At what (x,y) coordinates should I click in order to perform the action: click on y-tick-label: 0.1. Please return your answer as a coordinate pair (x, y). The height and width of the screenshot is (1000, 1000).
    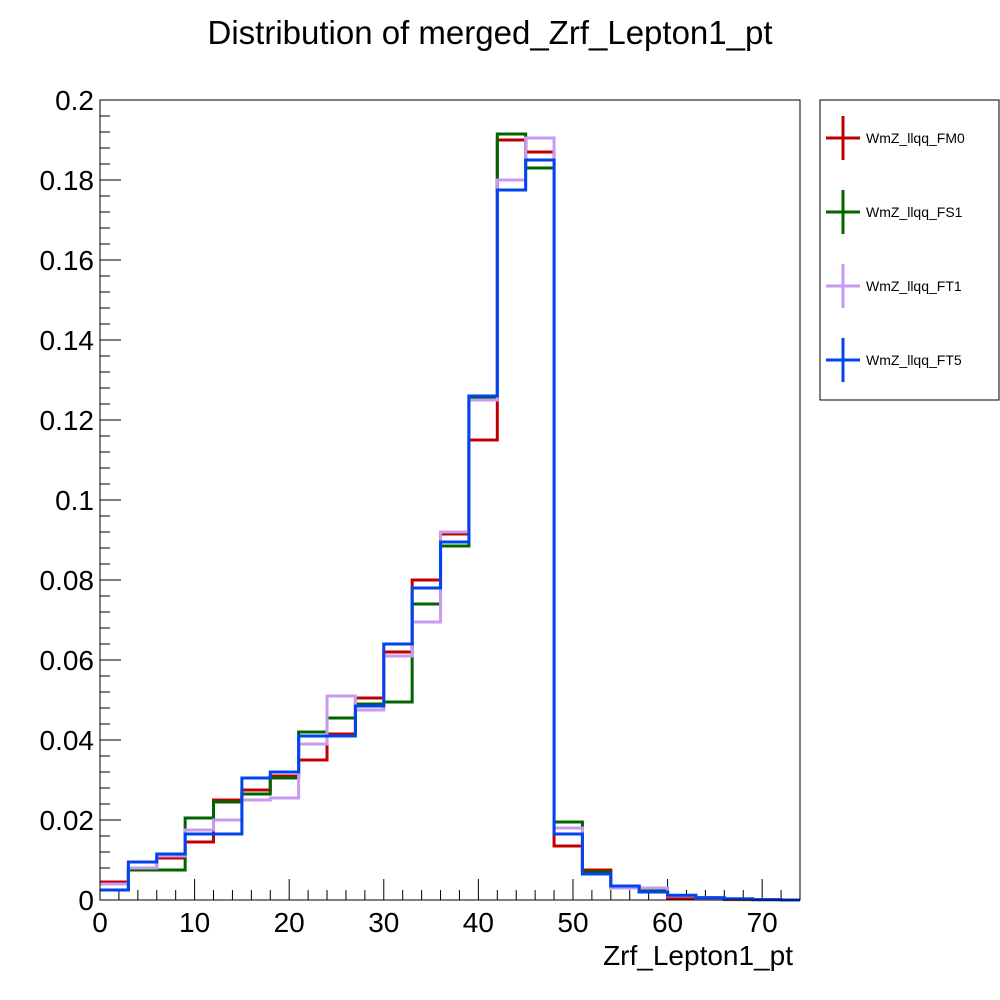
    Looking at the image, I should click on (74, 500).